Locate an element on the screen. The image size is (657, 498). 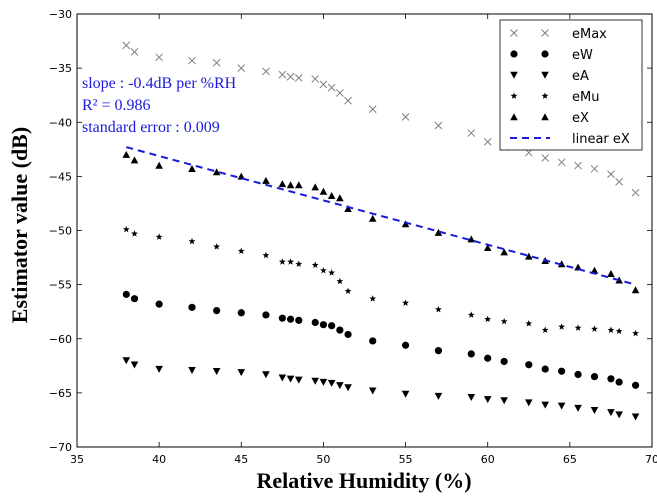
x-tick-label: 40 is located at coordinates (159, 459).